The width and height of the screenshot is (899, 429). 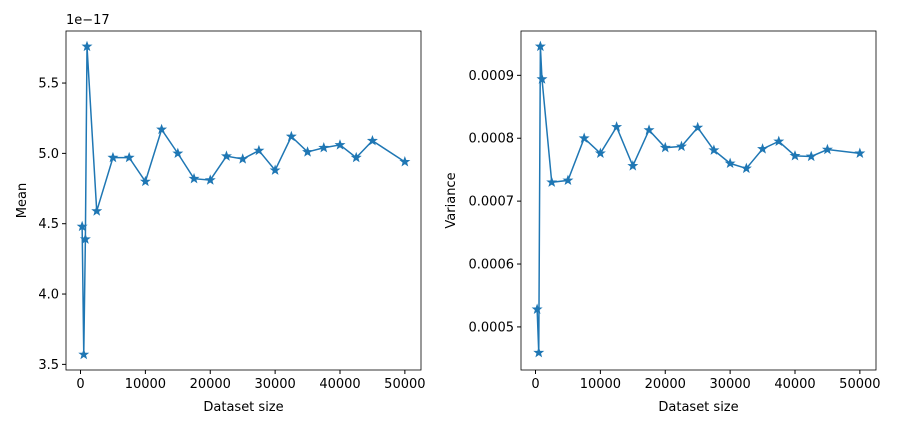 I want to click on y-tick-label: 0.0007, so click(x=492, y=202).